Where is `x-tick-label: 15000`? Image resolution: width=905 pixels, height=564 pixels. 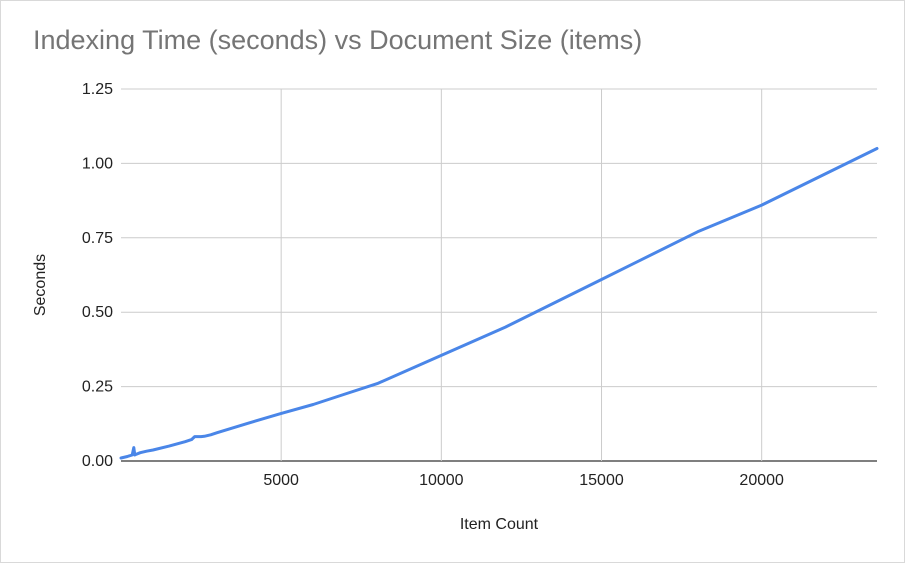 x-tick-label: 15000 is located at coordinates (601, 480).